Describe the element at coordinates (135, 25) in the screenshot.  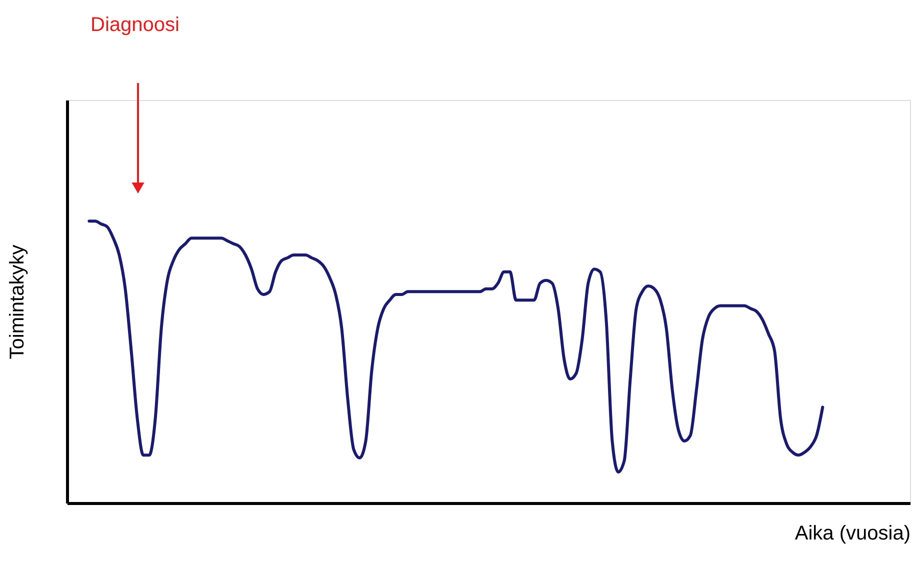
I see `text: Diagnoosi` at that location.